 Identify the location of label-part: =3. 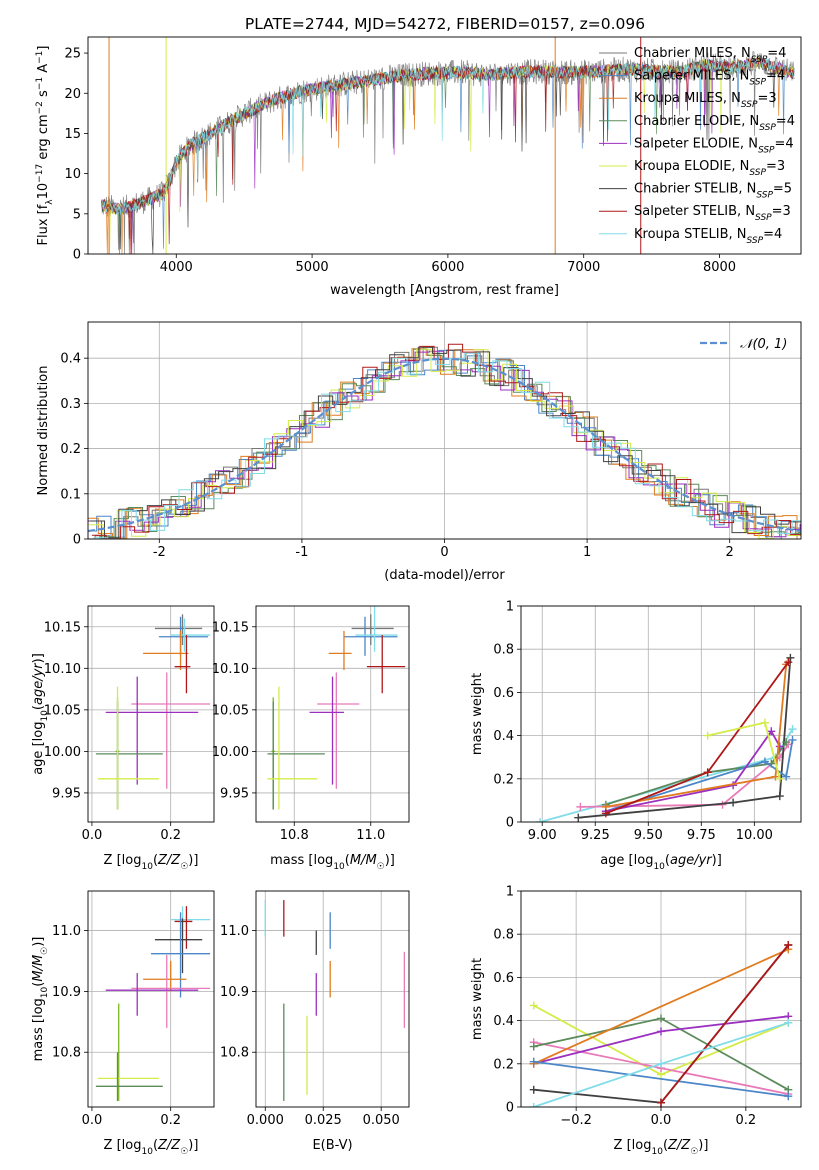
(781, 211).